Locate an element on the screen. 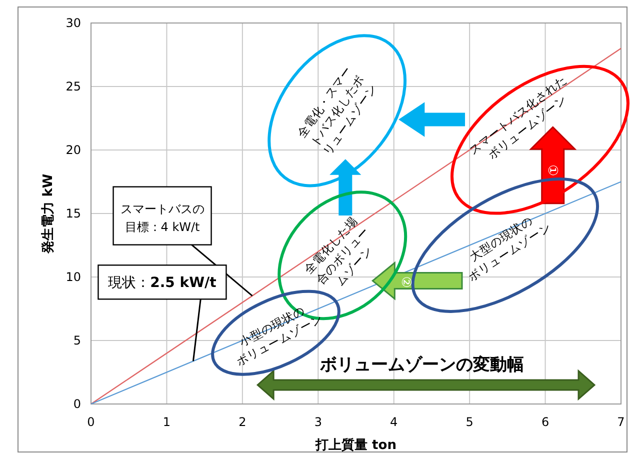 This screenshot has height=454, width=630. x-tick-label: 0 is located at coordinates (91, 422).